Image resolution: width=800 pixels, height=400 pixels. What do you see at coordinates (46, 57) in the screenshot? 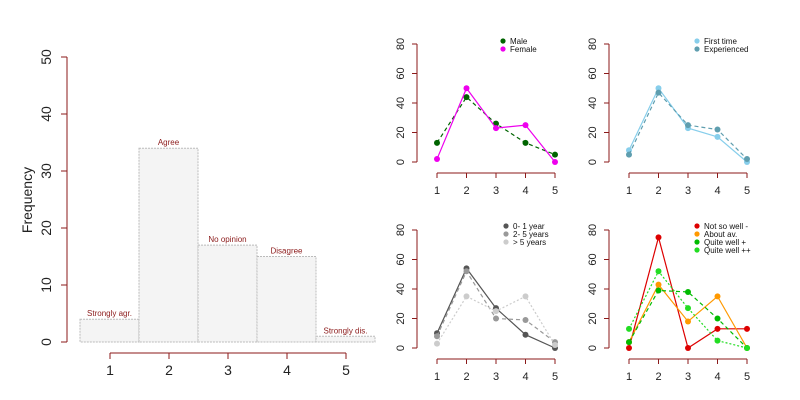
I see `y-tick-label: 50` at bounding box center [46, 57].